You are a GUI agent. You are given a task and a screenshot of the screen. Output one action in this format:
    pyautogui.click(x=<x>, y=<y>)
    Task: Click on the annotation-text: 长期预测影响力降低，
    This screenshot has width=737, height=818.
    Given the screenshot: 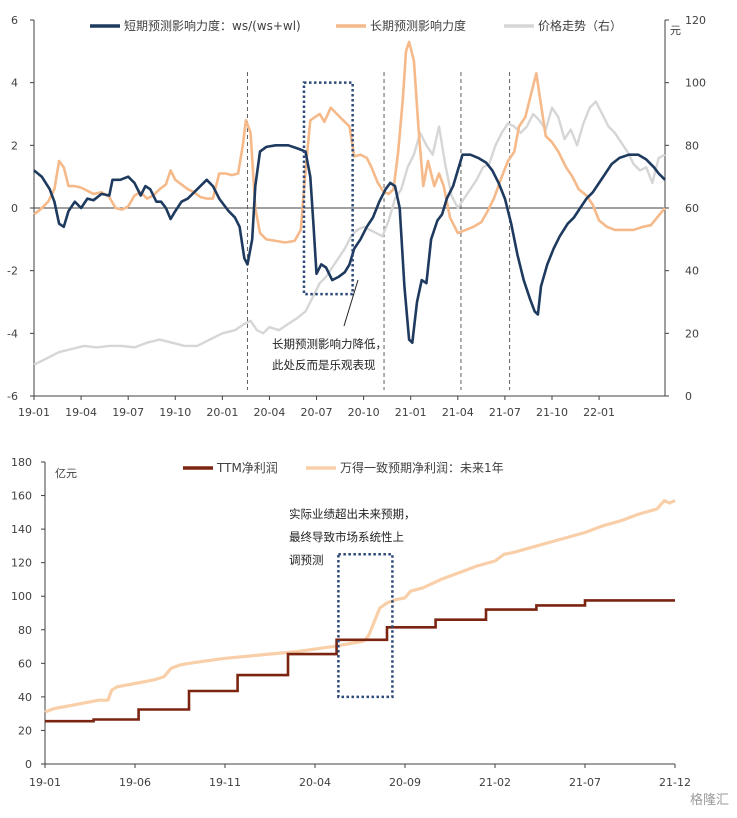 What is the action you would take?
    pyautogui.click(x=329, y=344)
    